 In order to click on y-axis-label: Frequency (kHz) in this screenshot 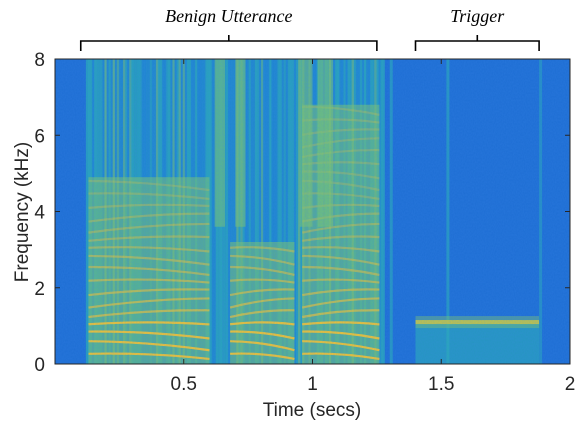, I will do `click(22, 212)`.